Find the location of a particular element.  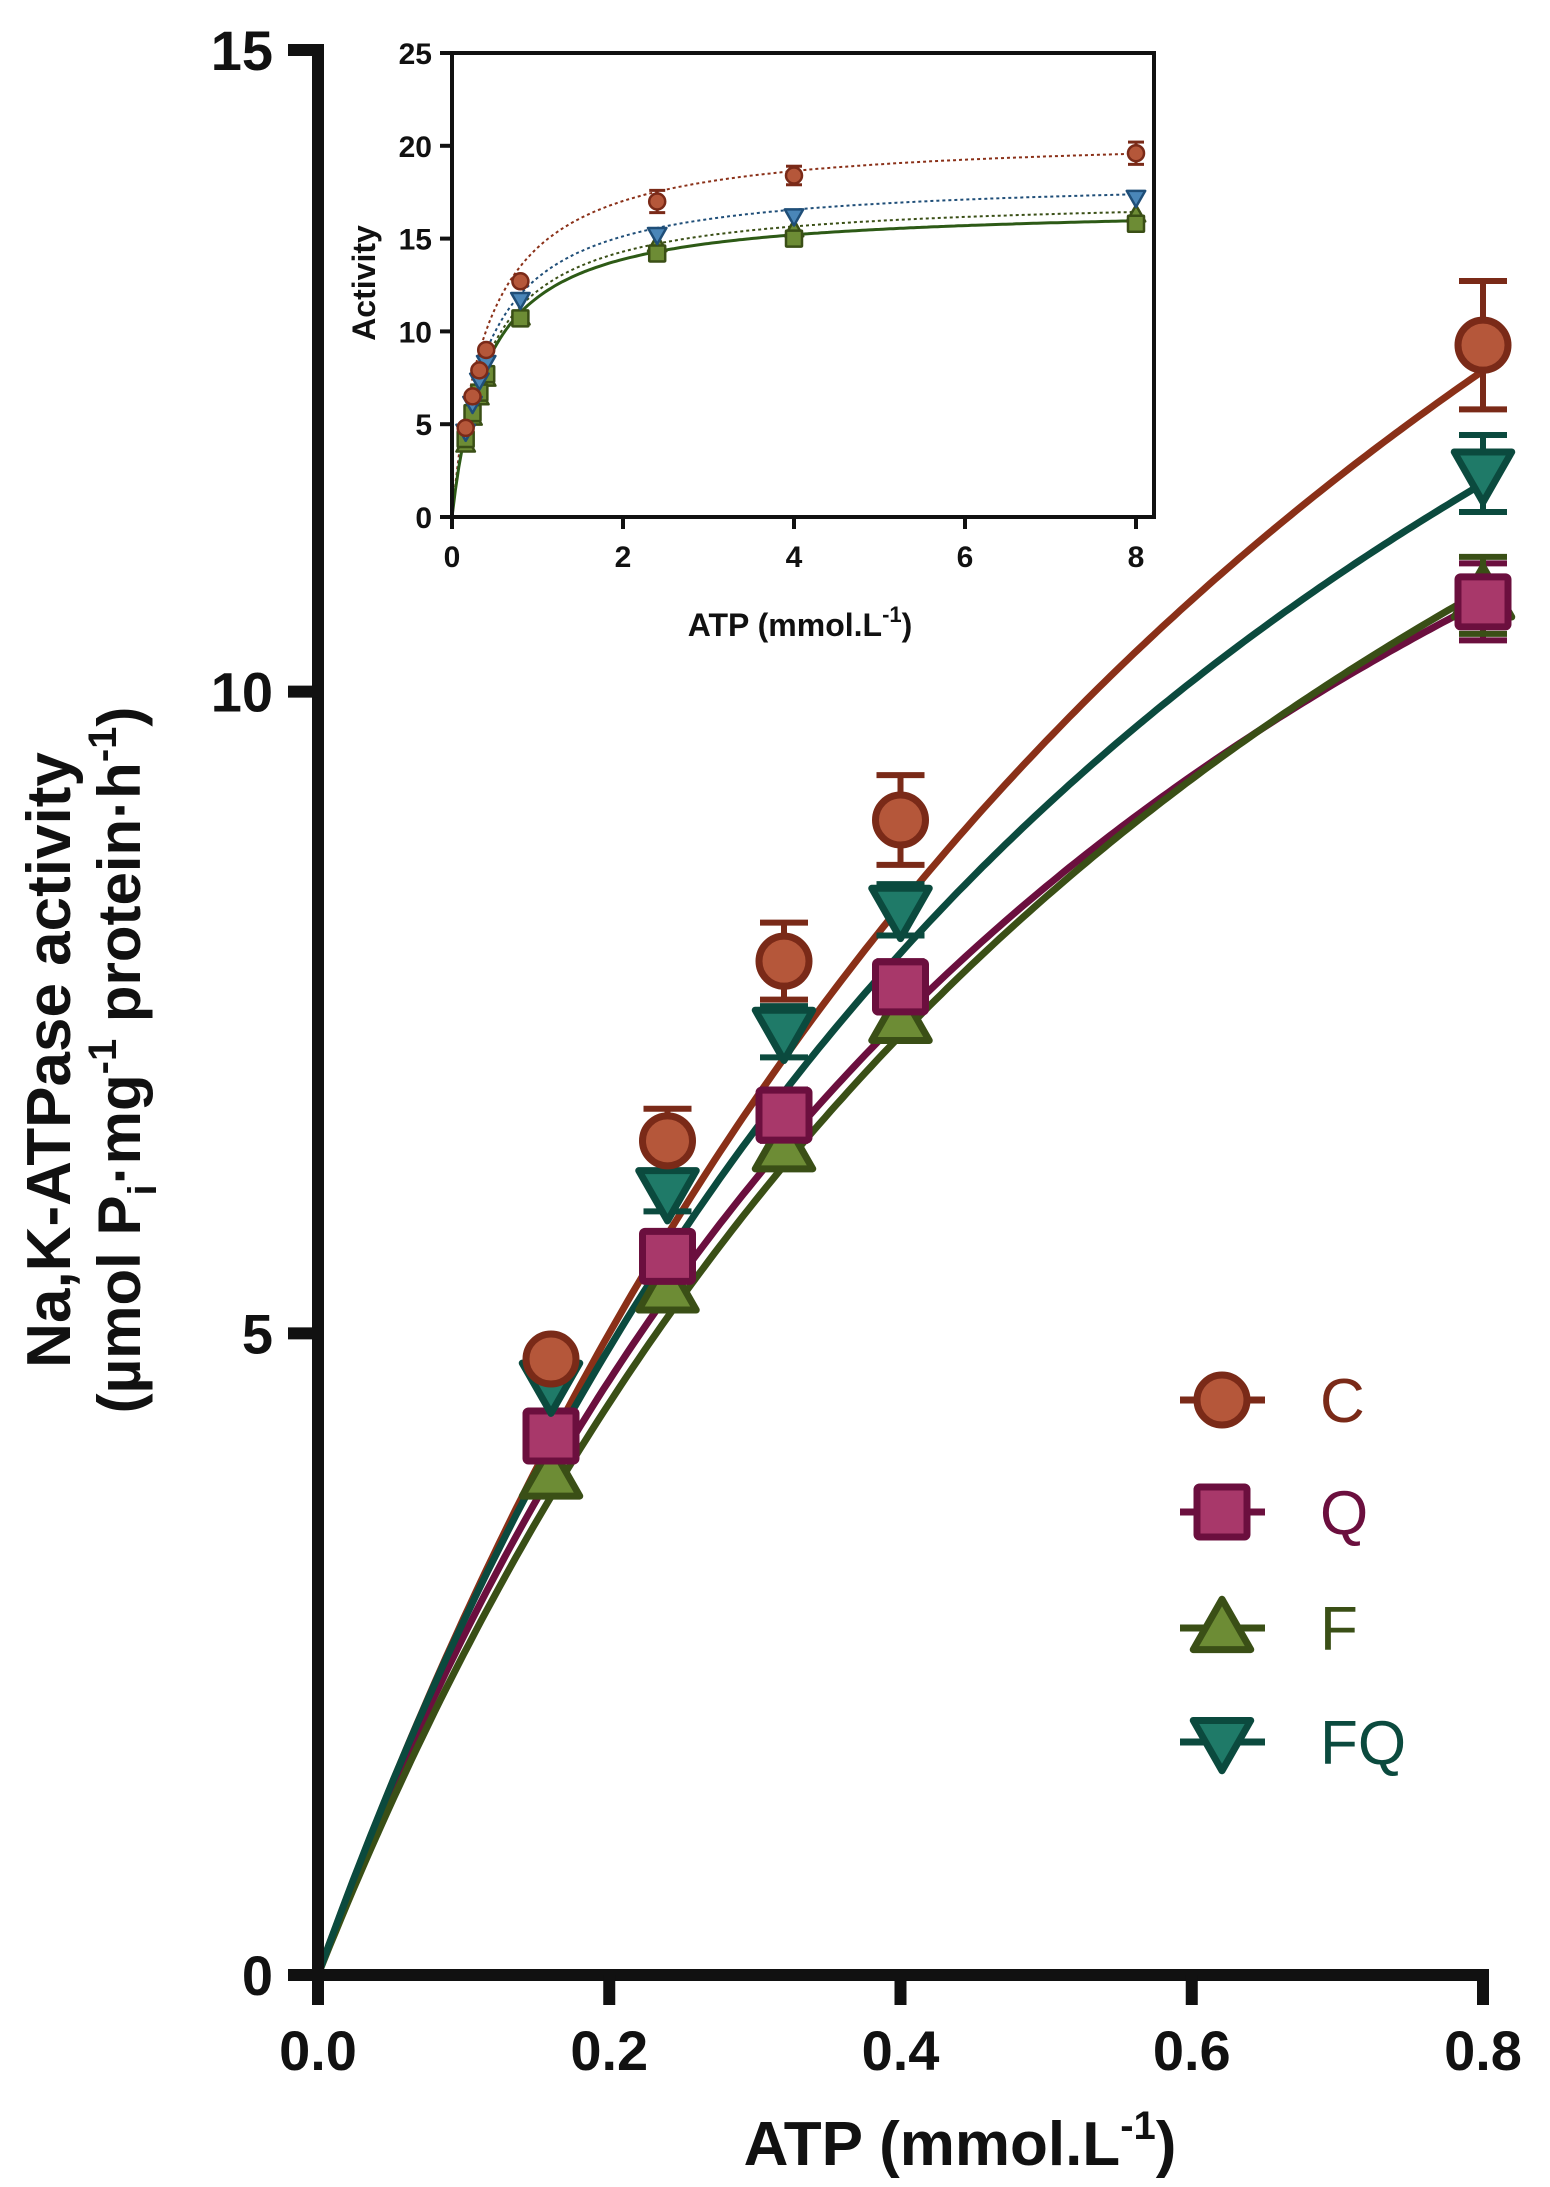

main-x-tick-label: 0.8 is located at coordinates (1483, 2050).